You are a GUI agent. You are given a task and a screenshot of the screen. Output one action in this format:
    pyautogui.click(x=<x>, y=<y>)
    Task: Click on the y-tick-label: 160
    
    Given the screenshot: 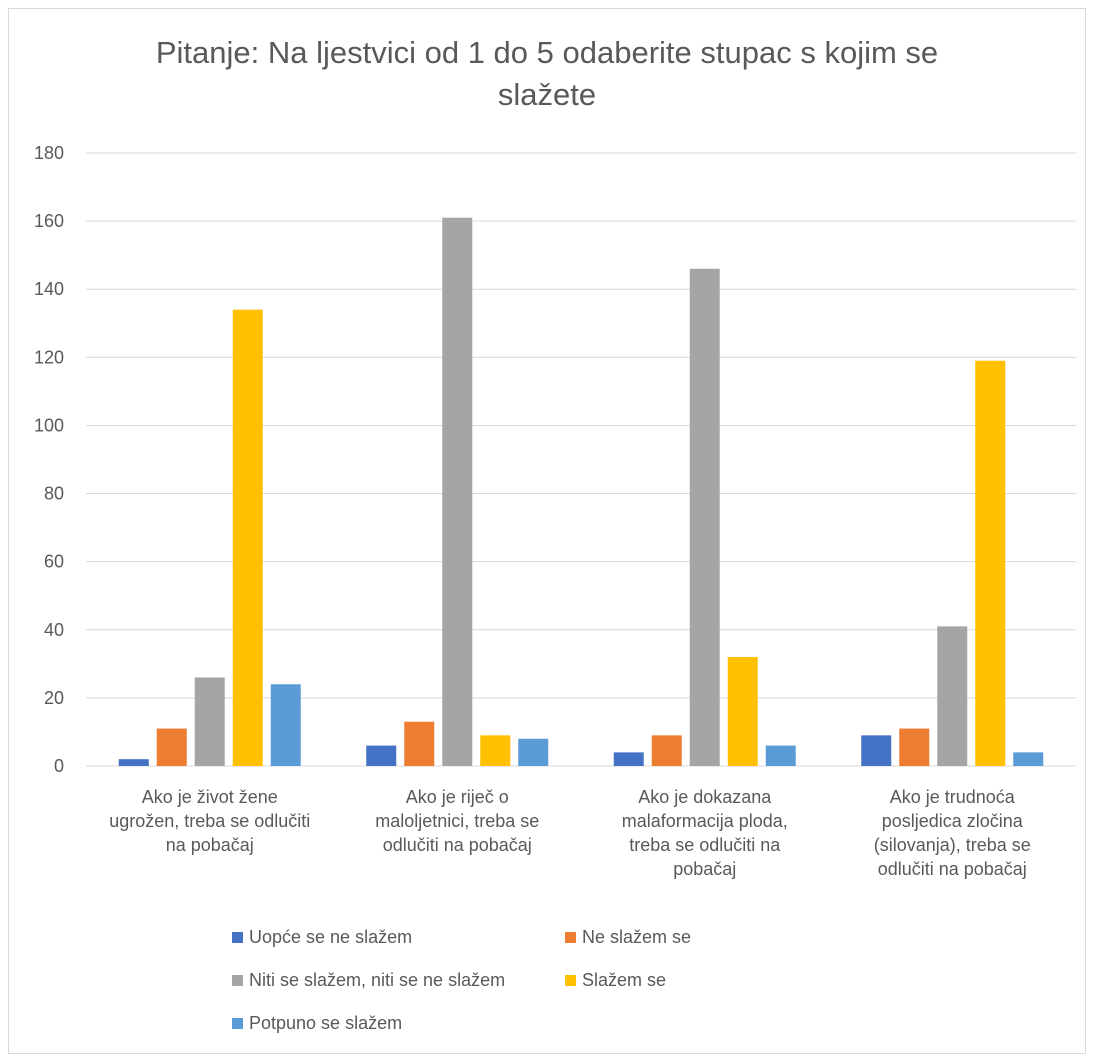 What is the action you would take?
    pyautogui.click(x=49, y=221)
    